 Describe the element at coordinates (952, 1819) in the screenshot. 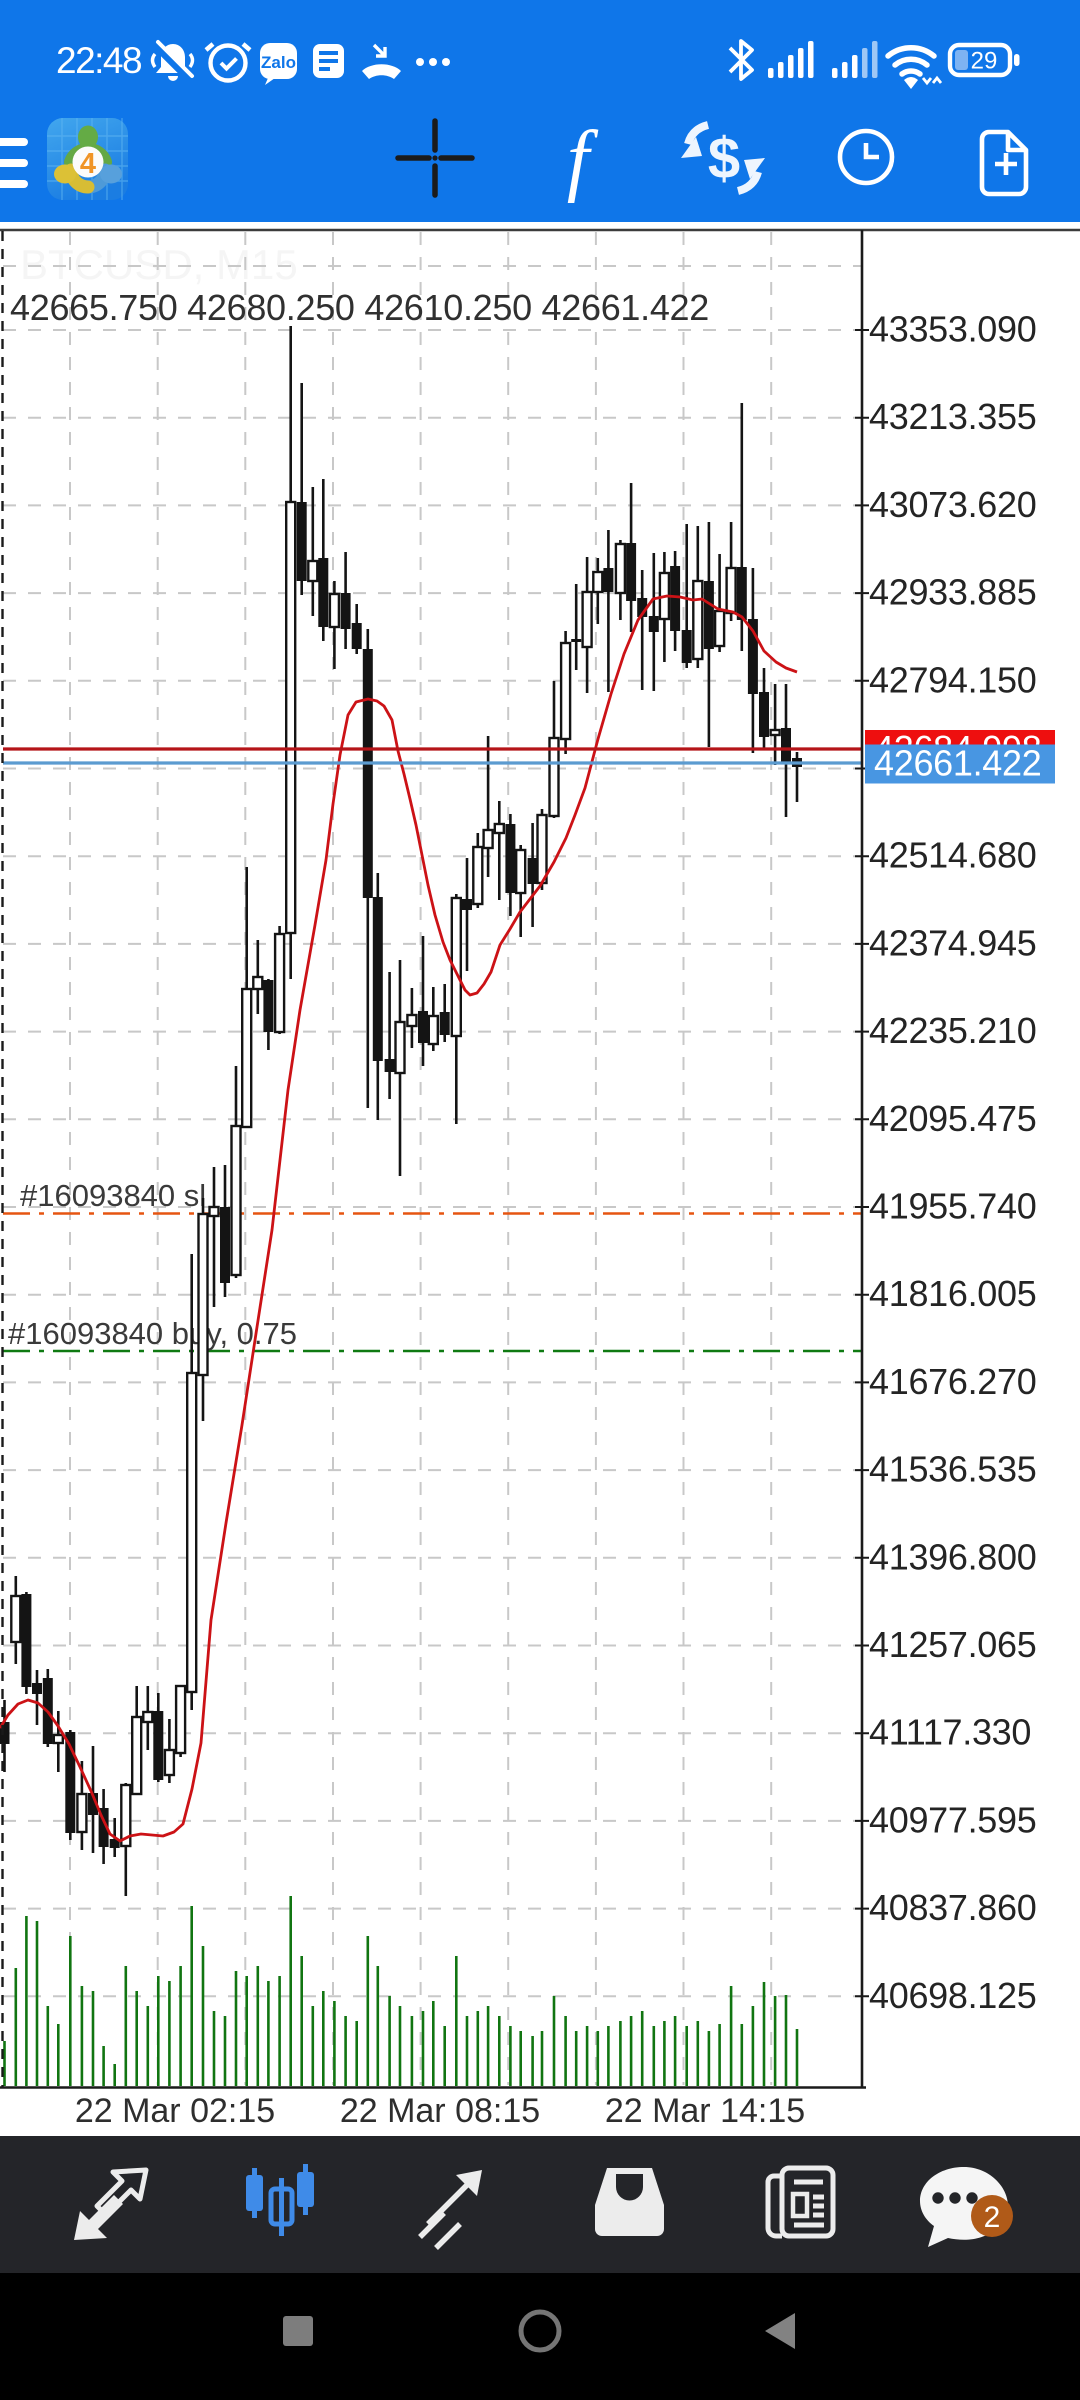

I see `svg-text: 40977.595` at that location.